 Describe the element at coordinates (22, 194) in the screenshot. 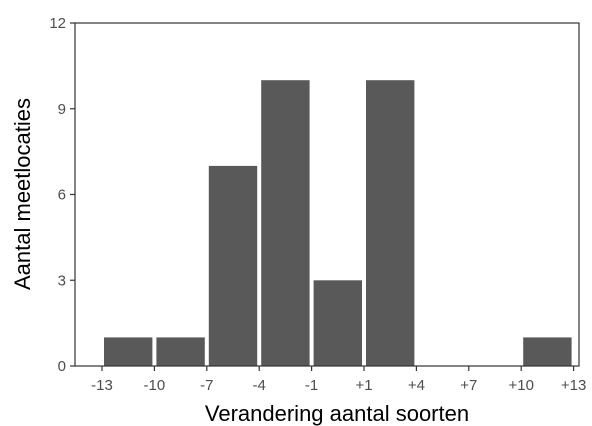

I see `y-axis-title: Aantal meetlocaties` at that location.